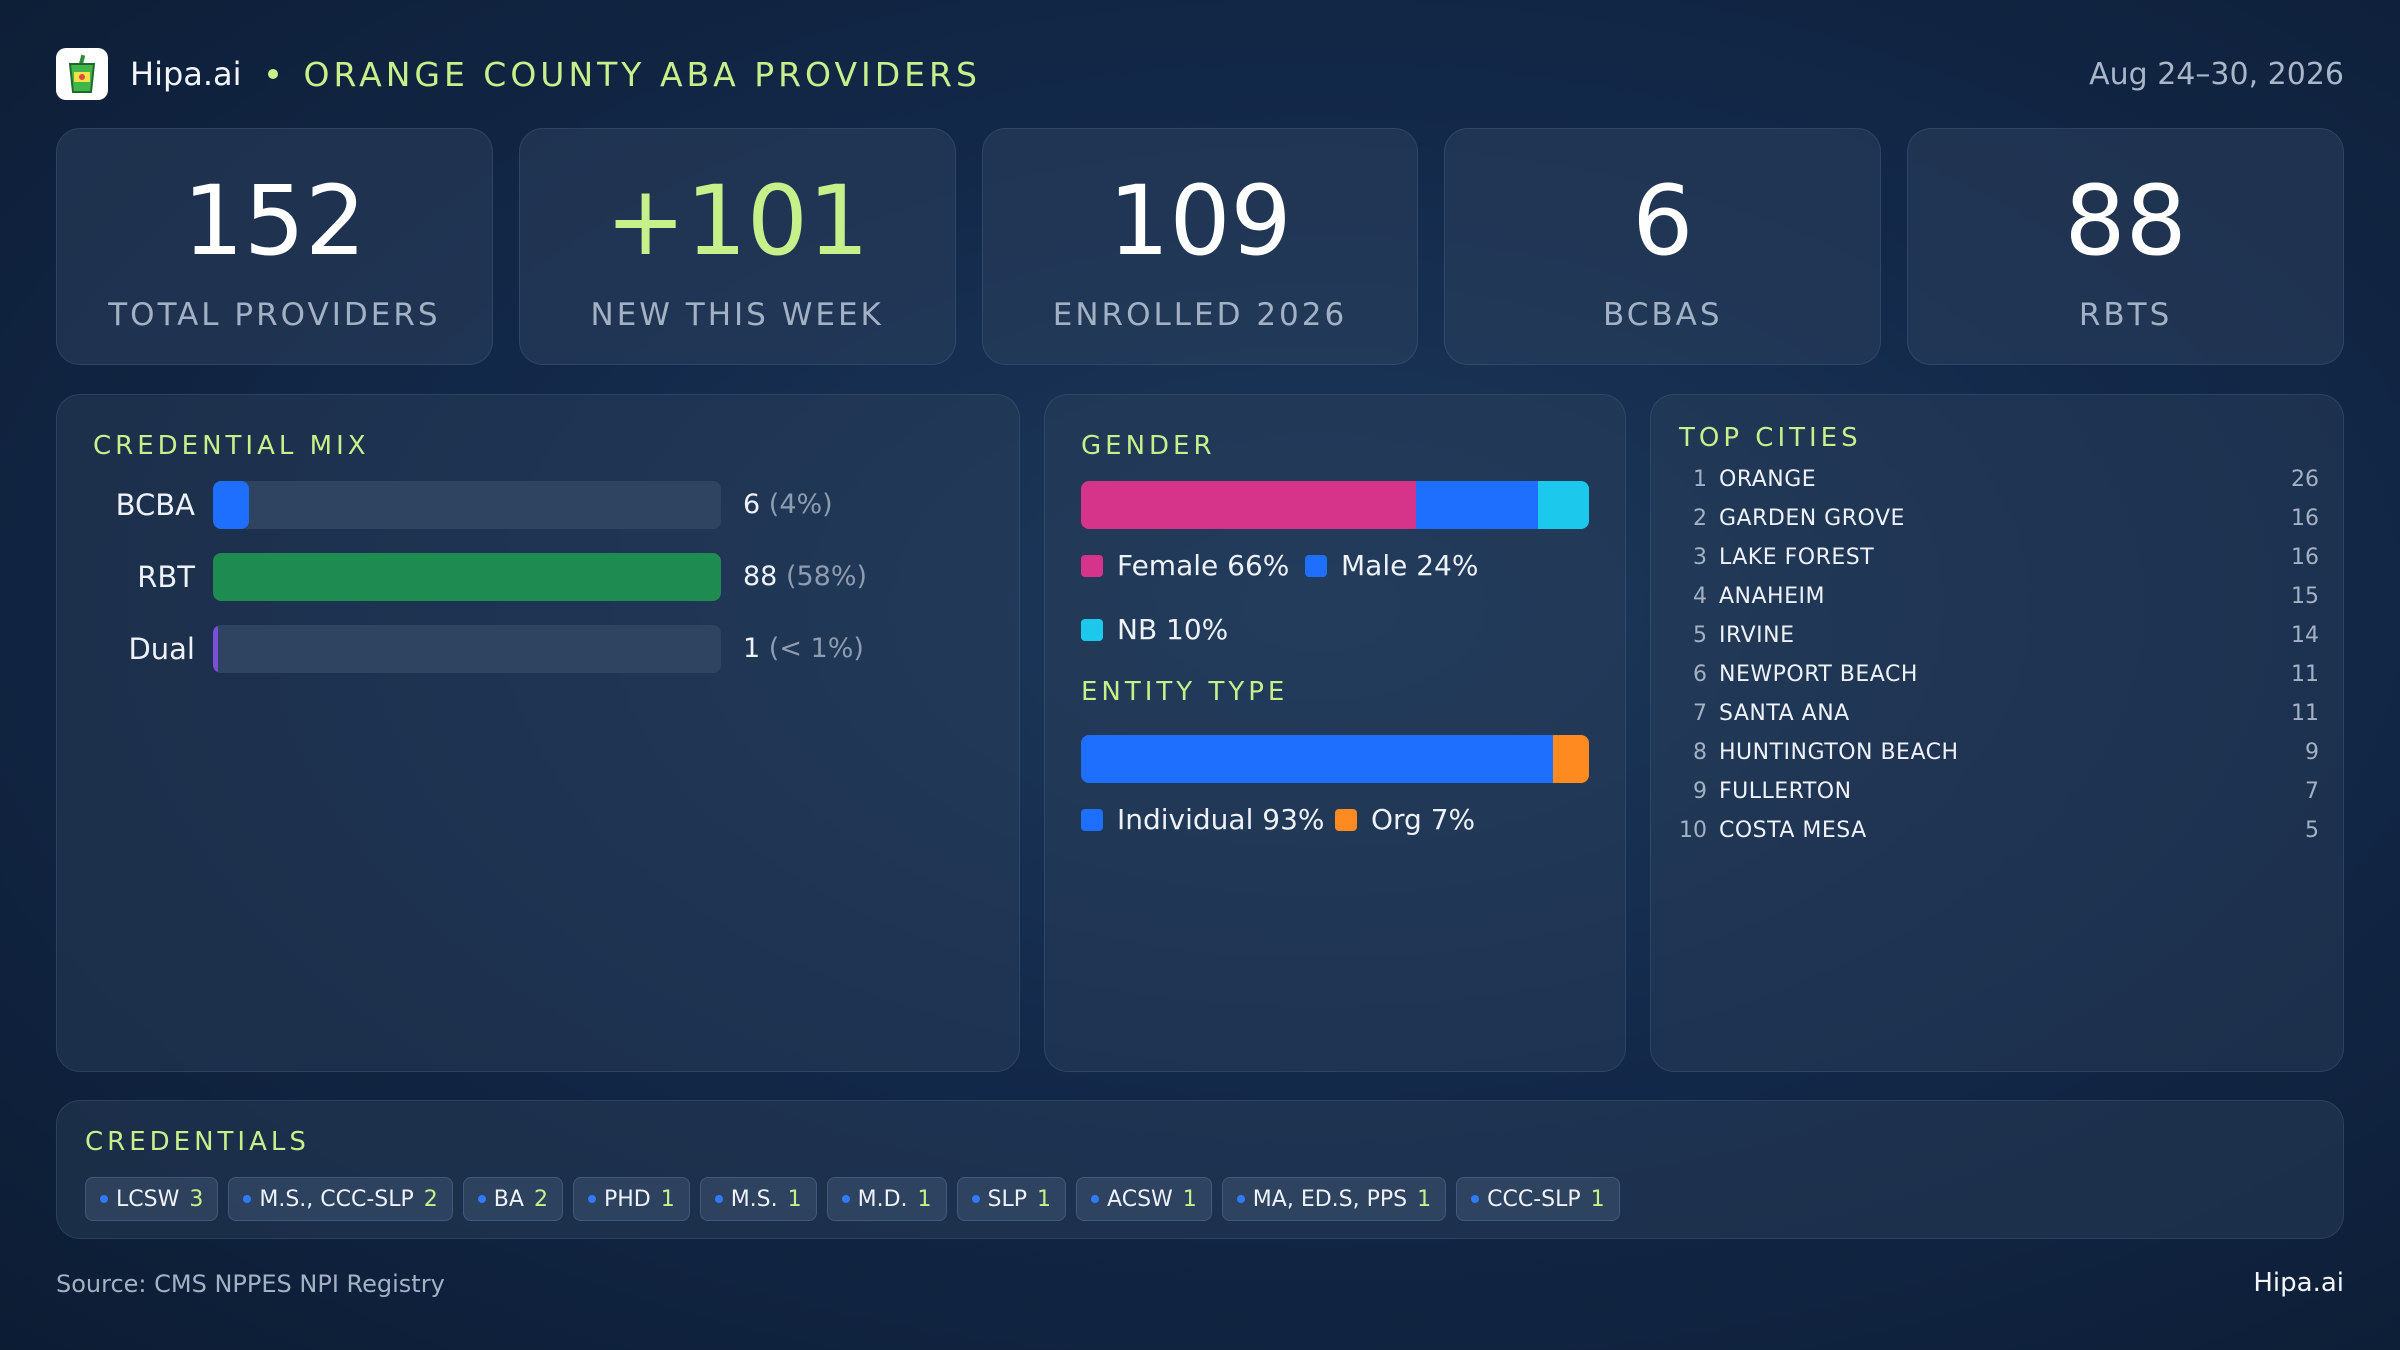 Image resolution: width=2400 pixels, height=1350 pixels. What do you see at coordinates (231, 505) in the screenshot?
I see `mix-fill-bar` at bounding box center [231, 505].